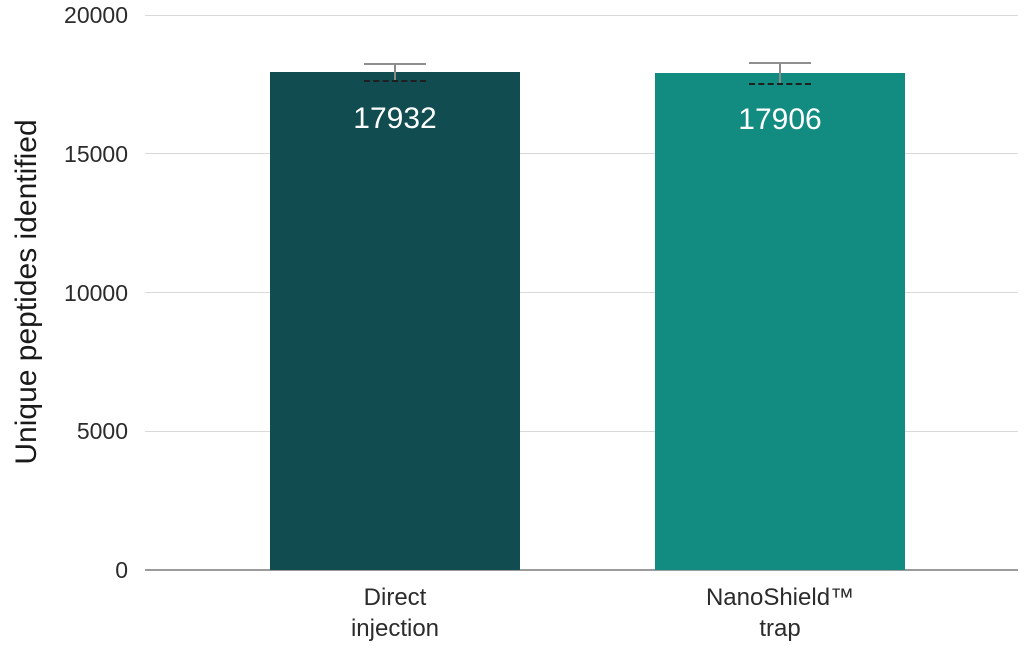  I want to click on y-tick-label: 20000, so click(96, 15).